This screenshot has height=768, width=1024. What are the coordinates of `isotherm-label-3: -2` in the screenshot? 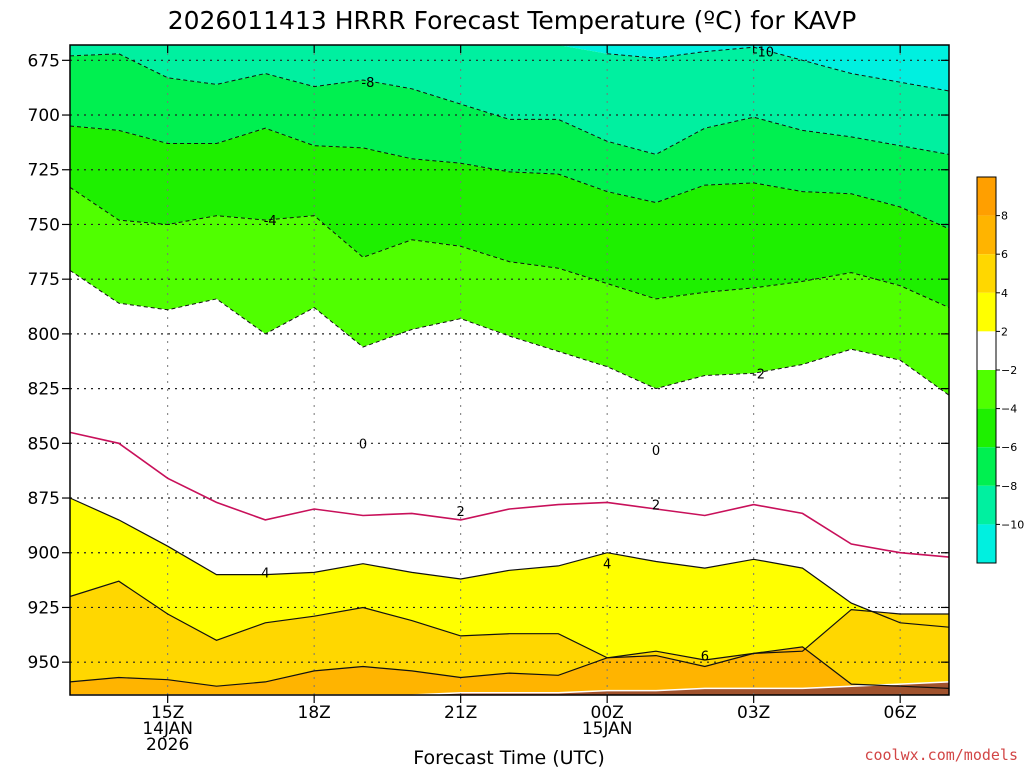 It's located at (758, 374).